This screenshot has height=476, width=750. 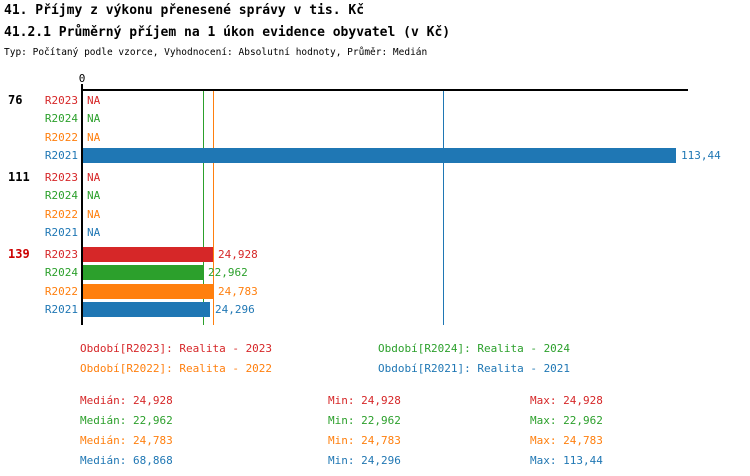 I want to click on stat-value: 24,296, so click(x=381, y=460).